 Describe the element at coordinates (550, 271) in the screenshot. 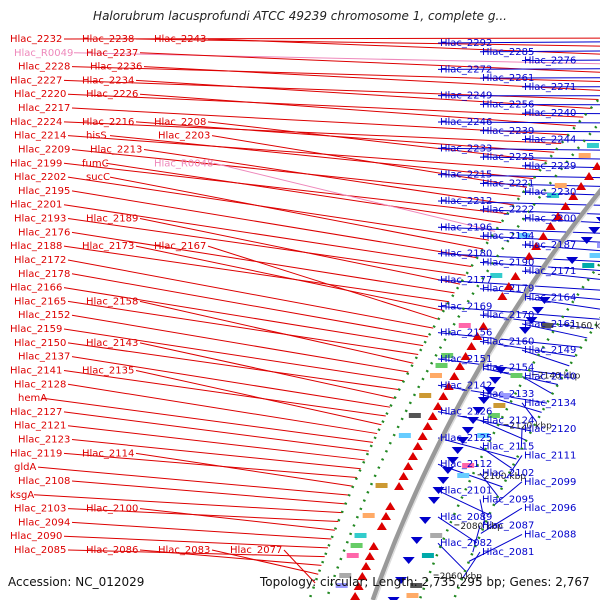

I see `right-gene-label: Hlac_2171` at that location.